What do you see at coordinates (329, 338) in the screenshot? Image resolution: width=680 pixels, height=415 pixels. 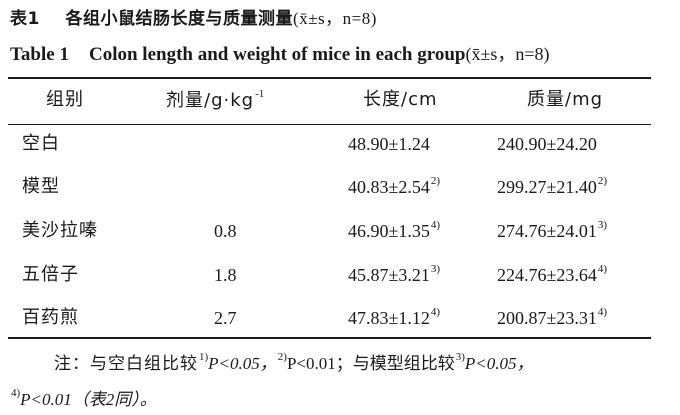 I see `table-bottom-rule` at bounding box center [329, 338].